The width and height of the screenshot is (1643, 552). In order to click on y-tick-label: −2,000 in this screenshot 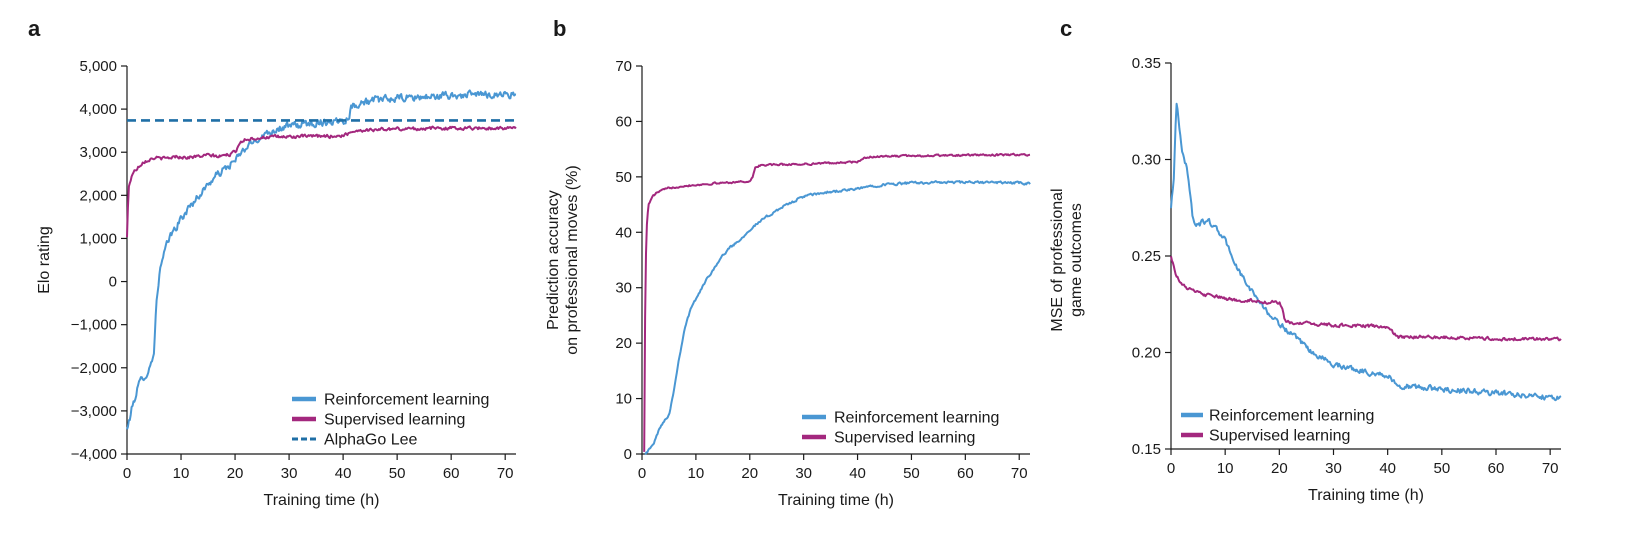, I will do `click(94, 368)`.